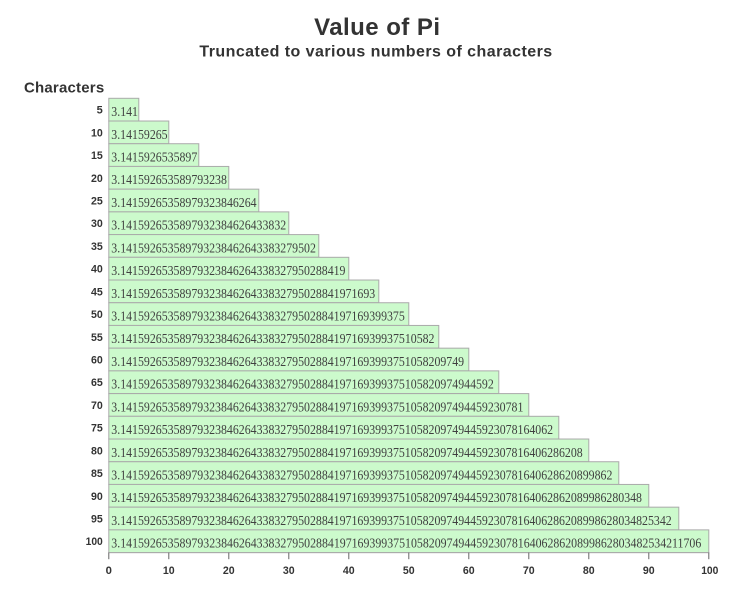 The height and width of the screenshot is (605, 750). What do you see at coordinates (377, 27) in the screenshot?
I see `svg-text: Value of Pi` at bounding box center [377, 27].